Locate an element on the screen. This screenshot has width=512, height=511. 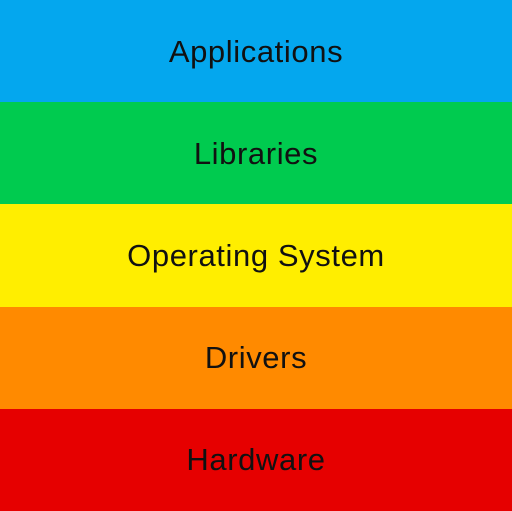
layer-label-libraries: Libraries is located at coordinates (256, 153).